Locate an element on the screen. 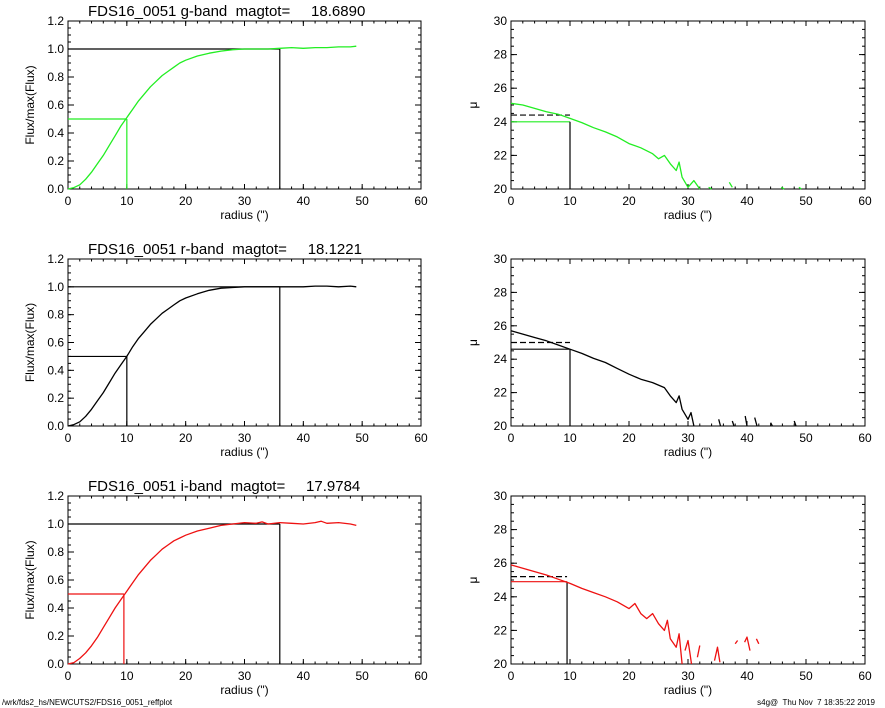 The image size is (885, 708). panel1-y-tick-label: 0.0 is located at coordinates (55, 189).